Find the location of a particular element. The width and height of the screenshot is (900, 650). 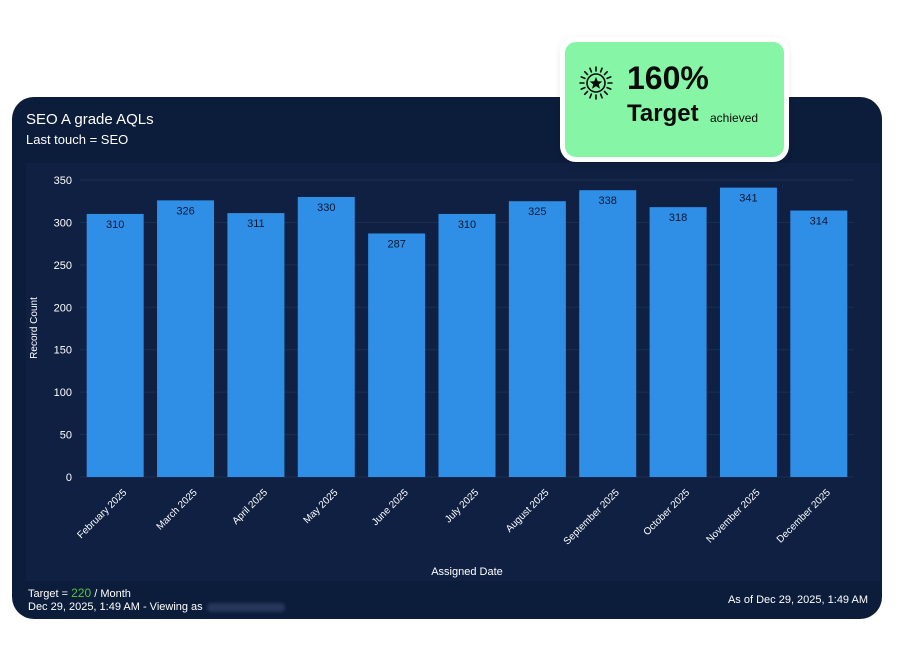

chart-subtitle: Last touch = SEO is located at coordinates (77, 139).